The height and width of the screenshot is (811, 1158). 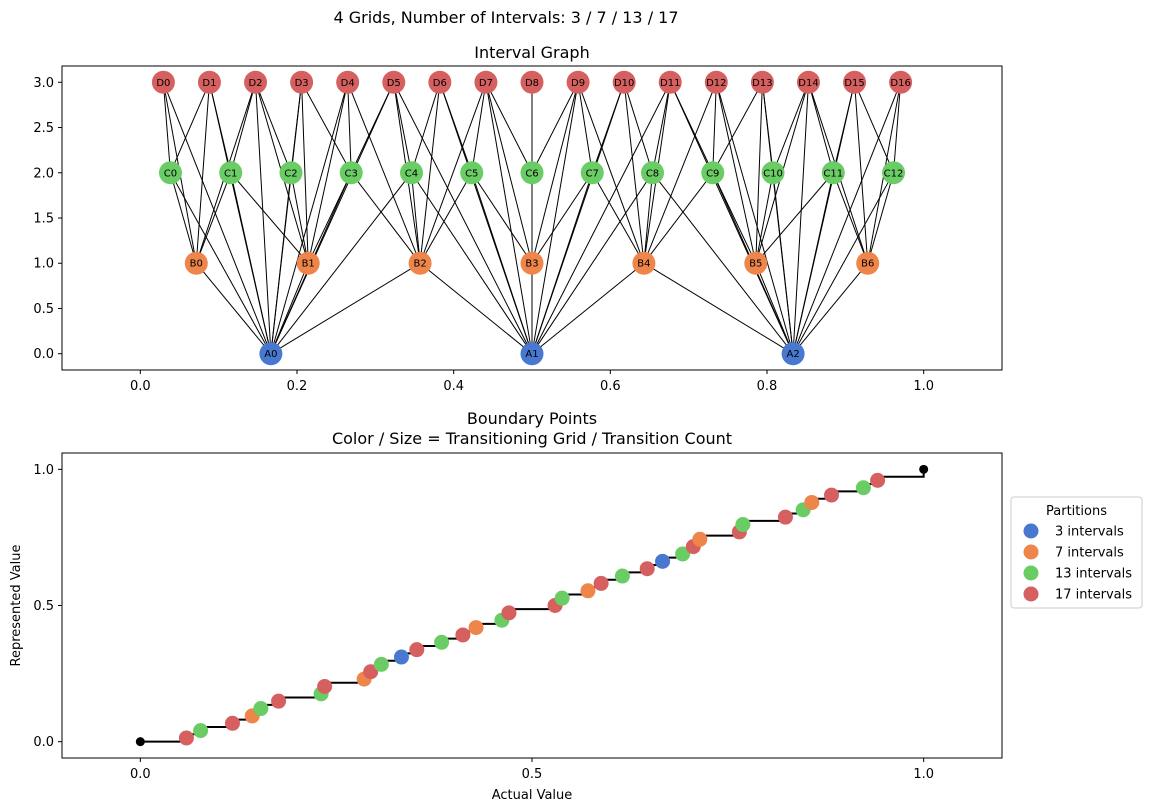 I want to click on boundary-points-title-line1: Boundary Points, so click(x=532, y=418).